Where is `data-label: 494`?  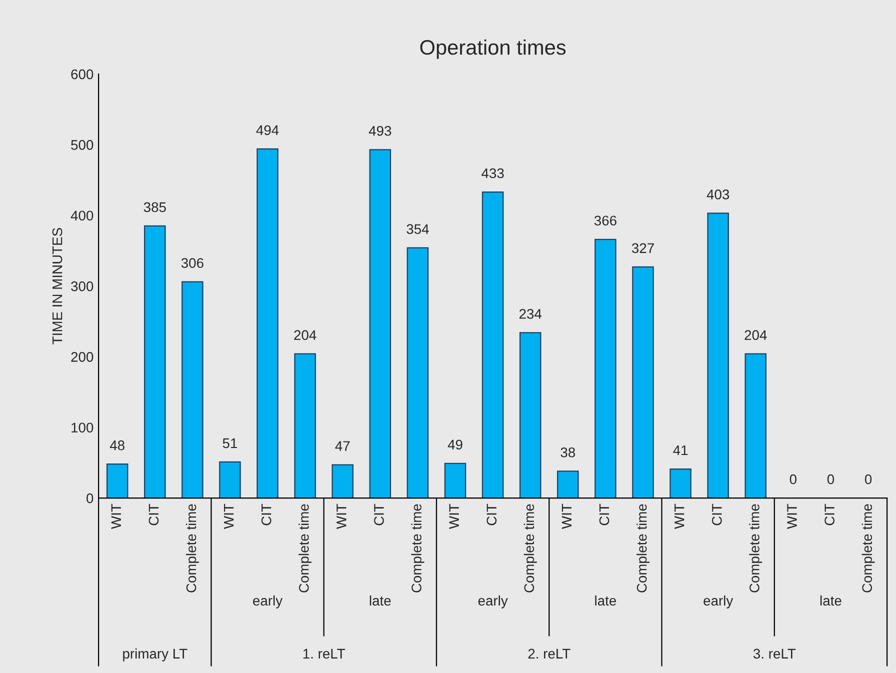
data-label: 494 is located at coordinates (267, 130).